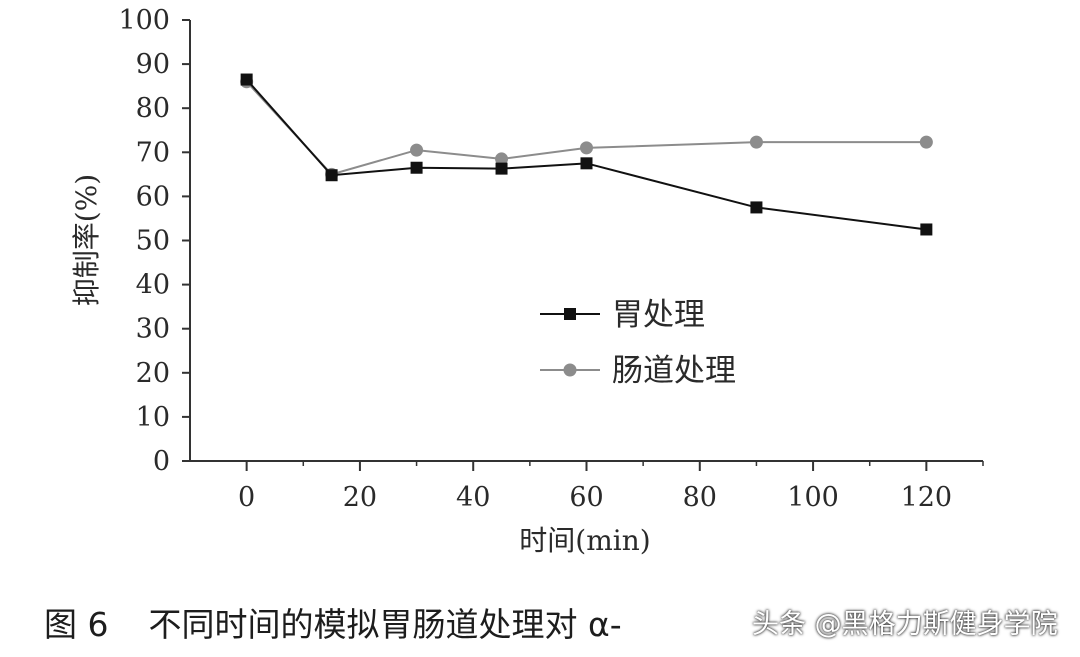 This screenshot has height=657, width=1080. What do you see at coordinates (360, 497) in the screenshot?
I see `x-tick-label: 20` at bounding box center [360, 497].